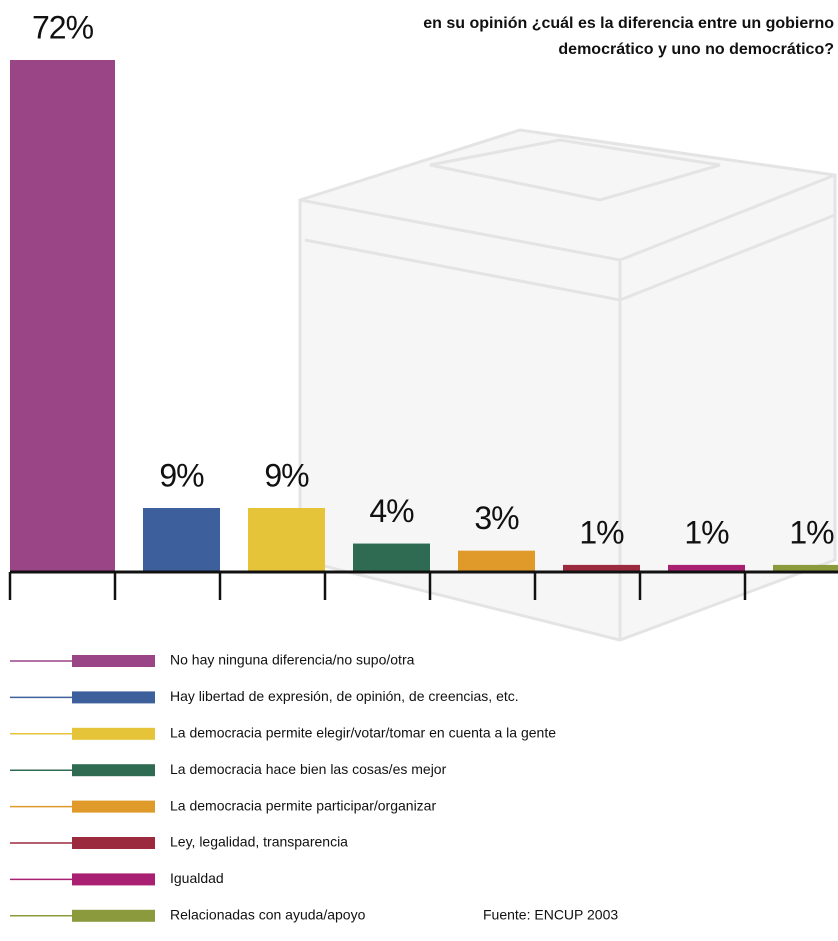 The height and width of the screenshot is (941, 838). What do you see at coordinates (391, 511) in the screenshot?
I see `value-label: 4%` at bounding box center [391, 511].